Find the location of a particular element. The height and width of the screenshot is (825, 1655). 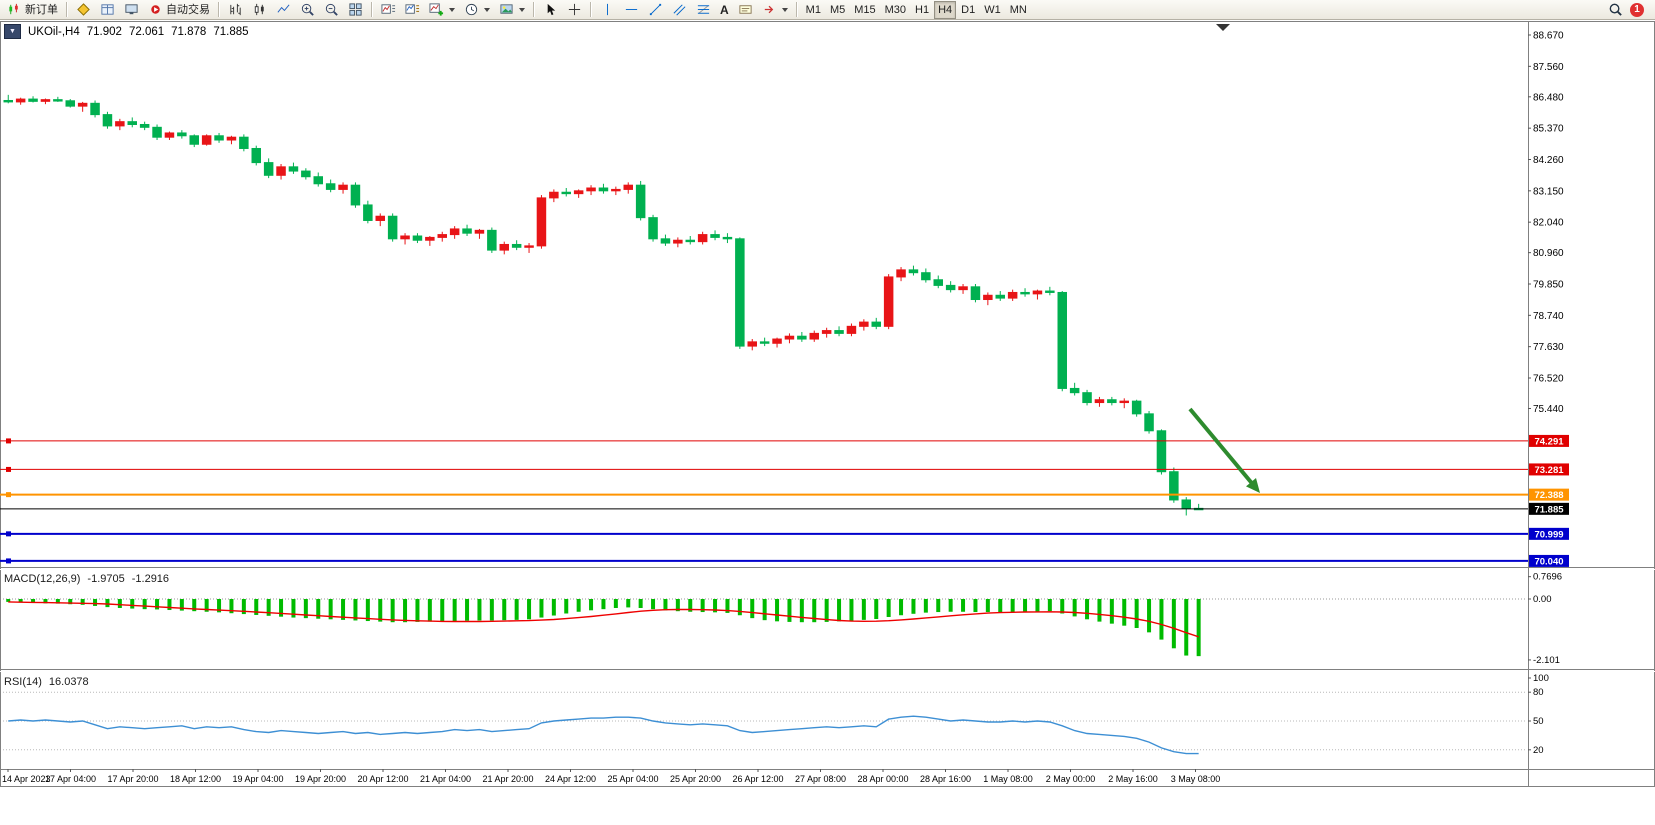

horizontal-lines is located at coordinates (764, 501).